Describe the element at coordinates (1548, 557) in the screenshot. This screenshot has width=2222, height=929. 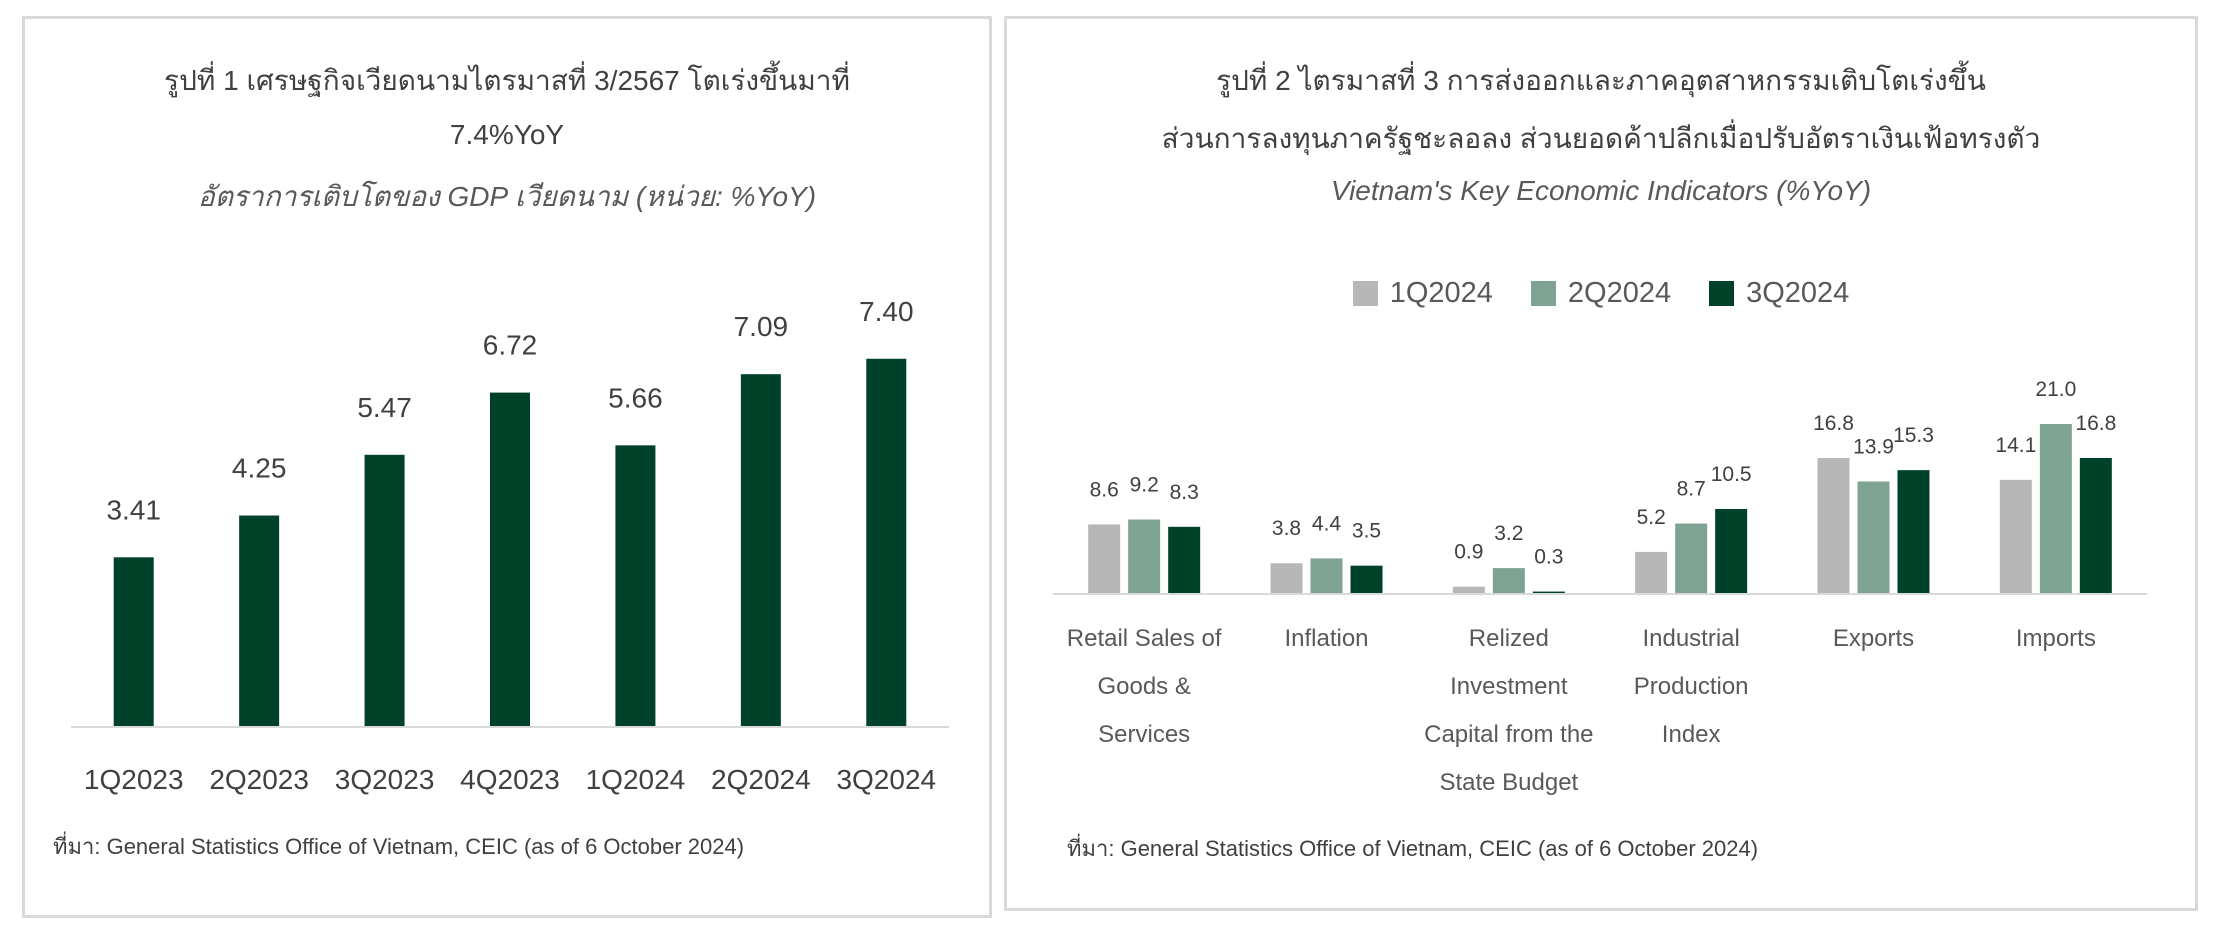
I see `indicator-bar-value-label: 0.3` at that location.